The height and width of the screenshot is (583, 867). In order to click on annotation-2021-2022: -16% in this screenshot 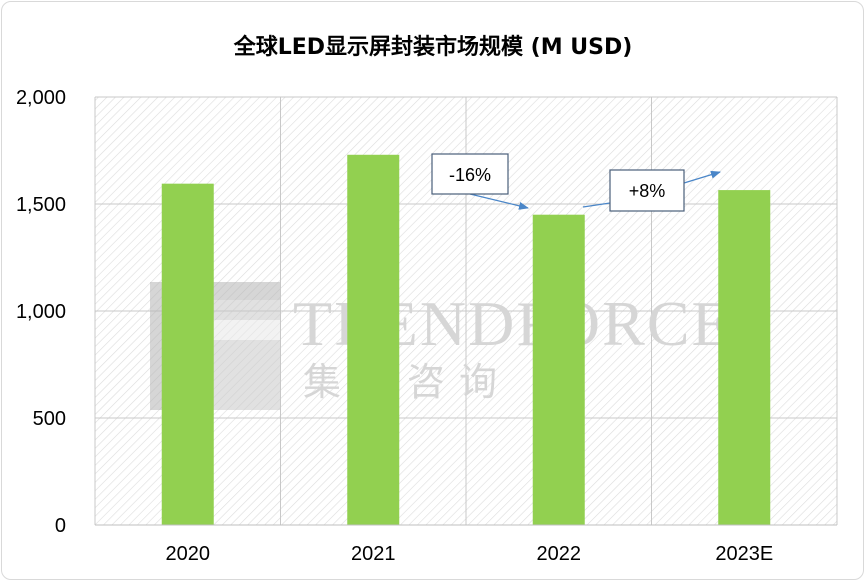, I will do `click(480, 181)`.